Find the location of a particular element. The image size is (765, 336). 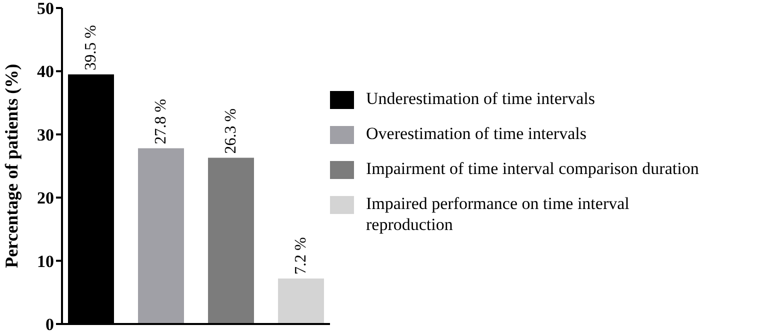

y-tick-label: 10 is located at coordinates (45, 261).